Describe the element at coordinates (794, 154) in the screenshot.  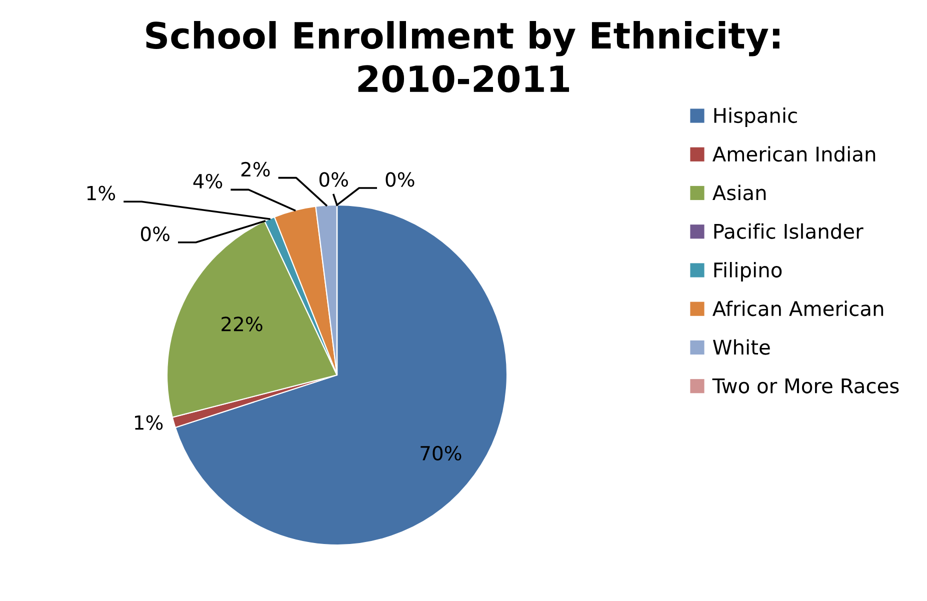
I see `legend-label: American Indian` at that location.